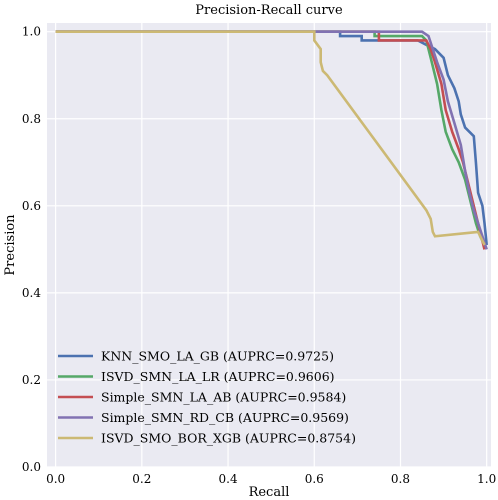 Image resolution: width=498 pixels, height=500 pixels. I want to click on legend-label-3: Simple_SMN_LA_AB (AUPRC=0.9584), so click(223, 397).